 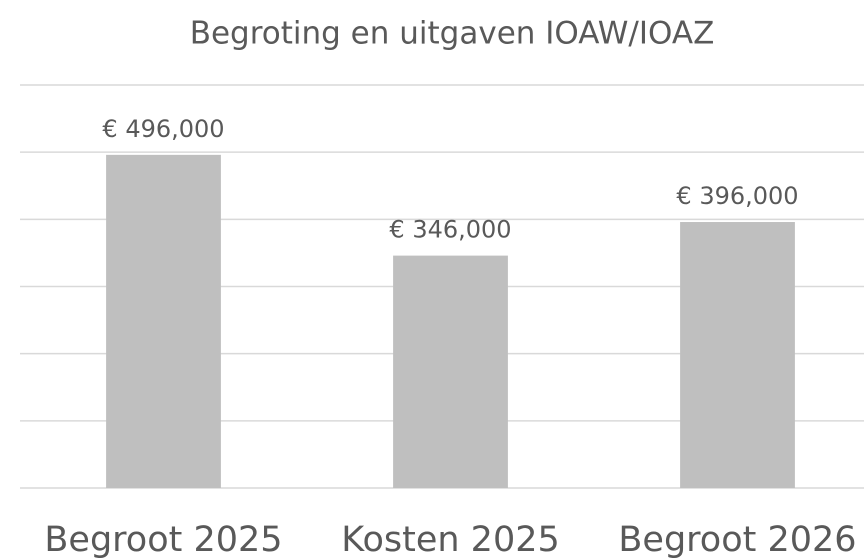 What do you see at coordinates (163, 540) in the screenshot?
I see `x-tick-label: Begroot 2025` at bounding box center [163, 540].